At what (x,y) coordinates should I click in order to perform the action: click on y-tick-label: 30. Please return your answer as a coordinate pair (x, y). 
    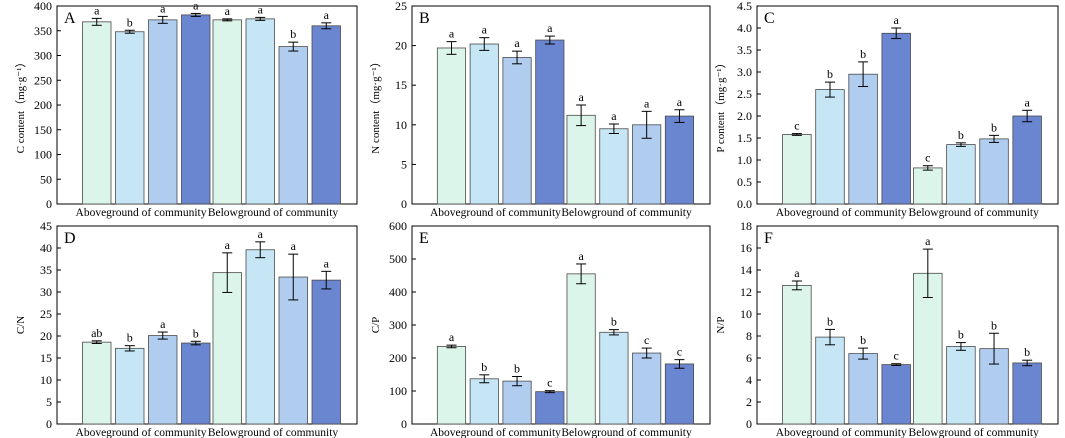
    Looking at the image, I should click on (46, 292).